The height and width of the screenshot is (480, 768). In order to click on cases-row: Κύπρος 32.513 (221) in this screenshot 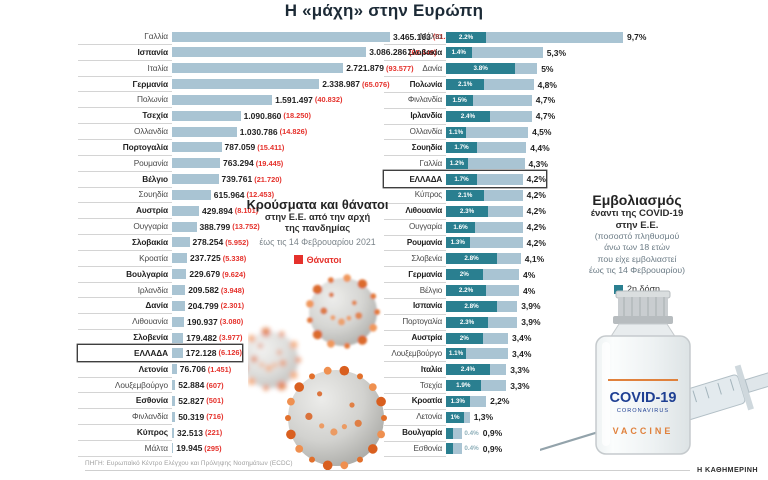, I will do `click(298, 432)`.